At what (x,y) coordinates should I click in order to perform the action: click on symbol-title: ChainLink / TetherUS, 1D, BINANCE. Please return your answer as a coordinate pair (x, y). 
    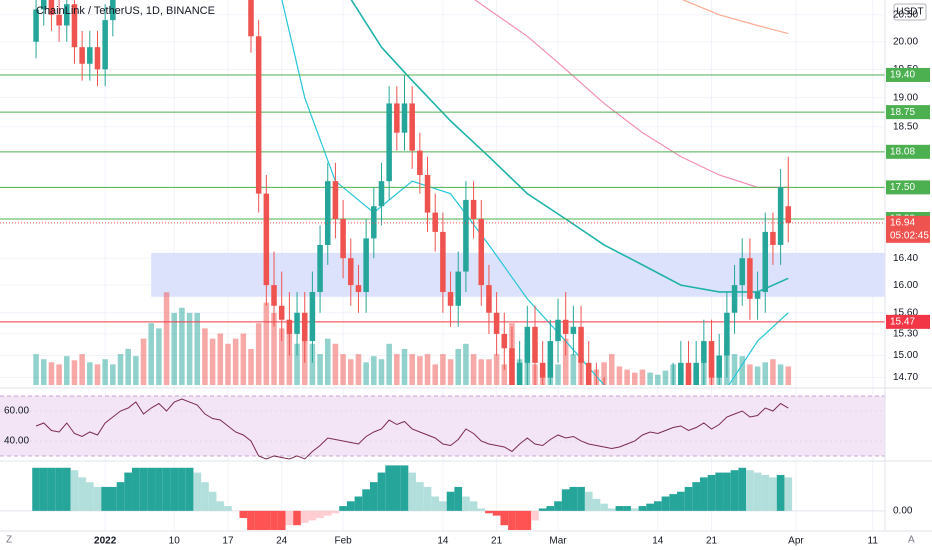
    Looking at the image, I should click on (125, 11).